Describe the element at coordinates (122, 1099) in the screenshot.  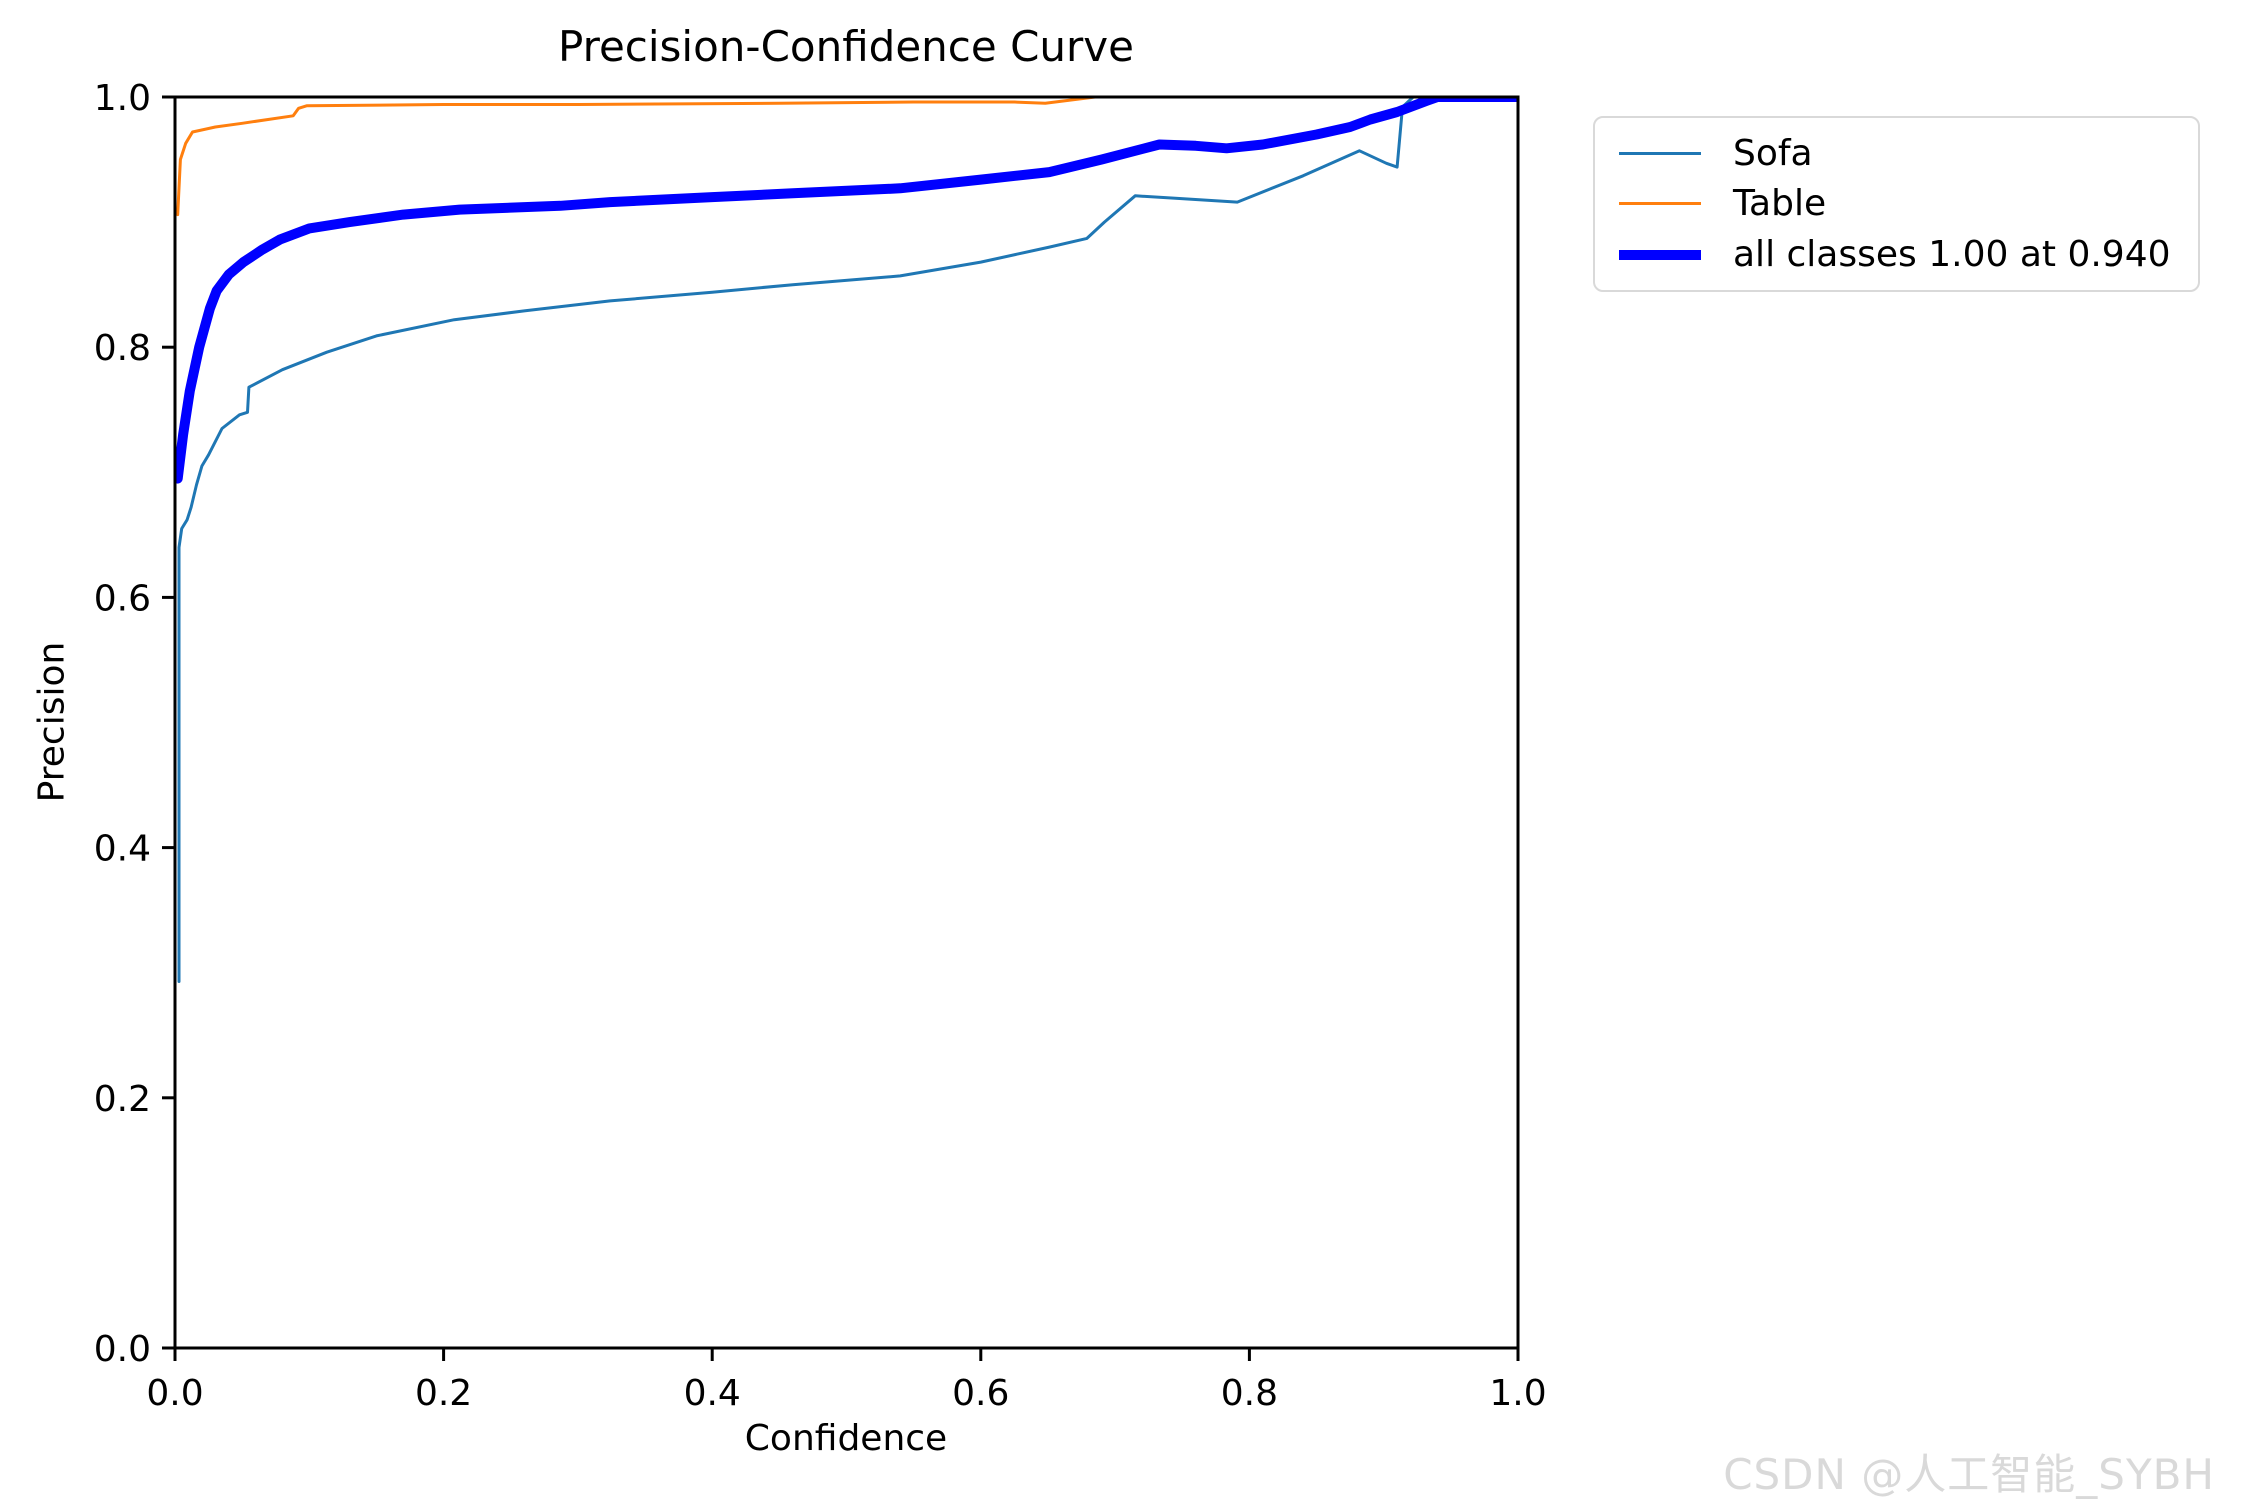
I see `y-tick-label: 0.2` at that location.